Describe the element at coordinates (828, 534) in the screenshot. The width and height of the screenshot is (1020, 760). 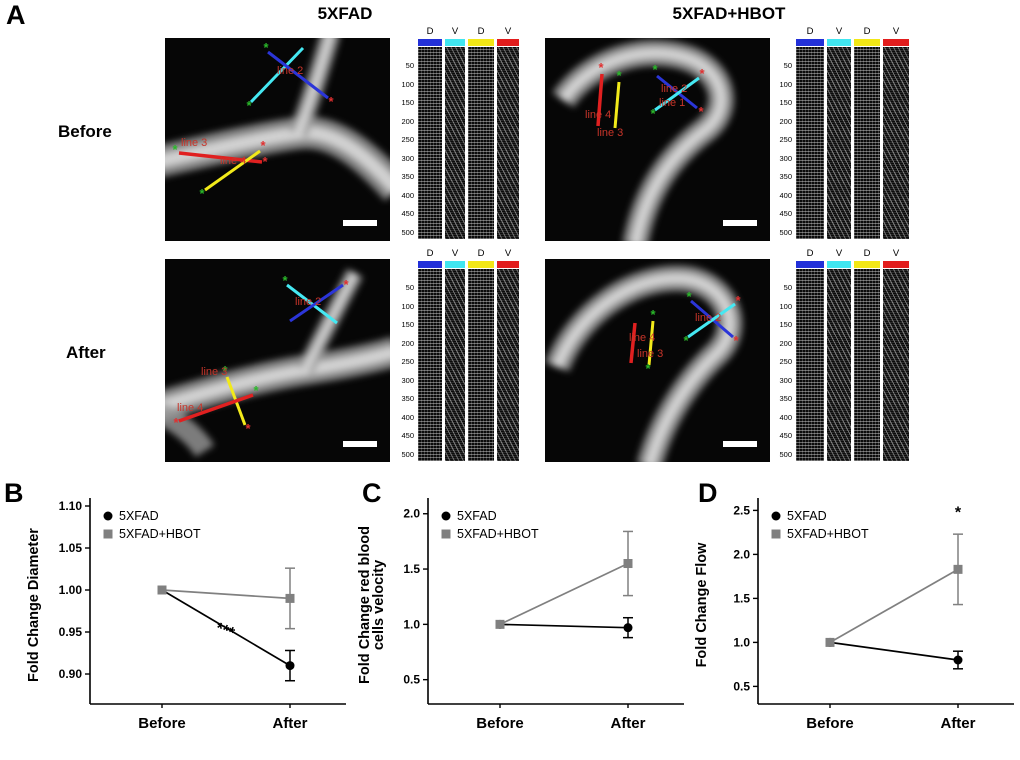
I see `legend-label: 5XFAD+HBOT` at that location.